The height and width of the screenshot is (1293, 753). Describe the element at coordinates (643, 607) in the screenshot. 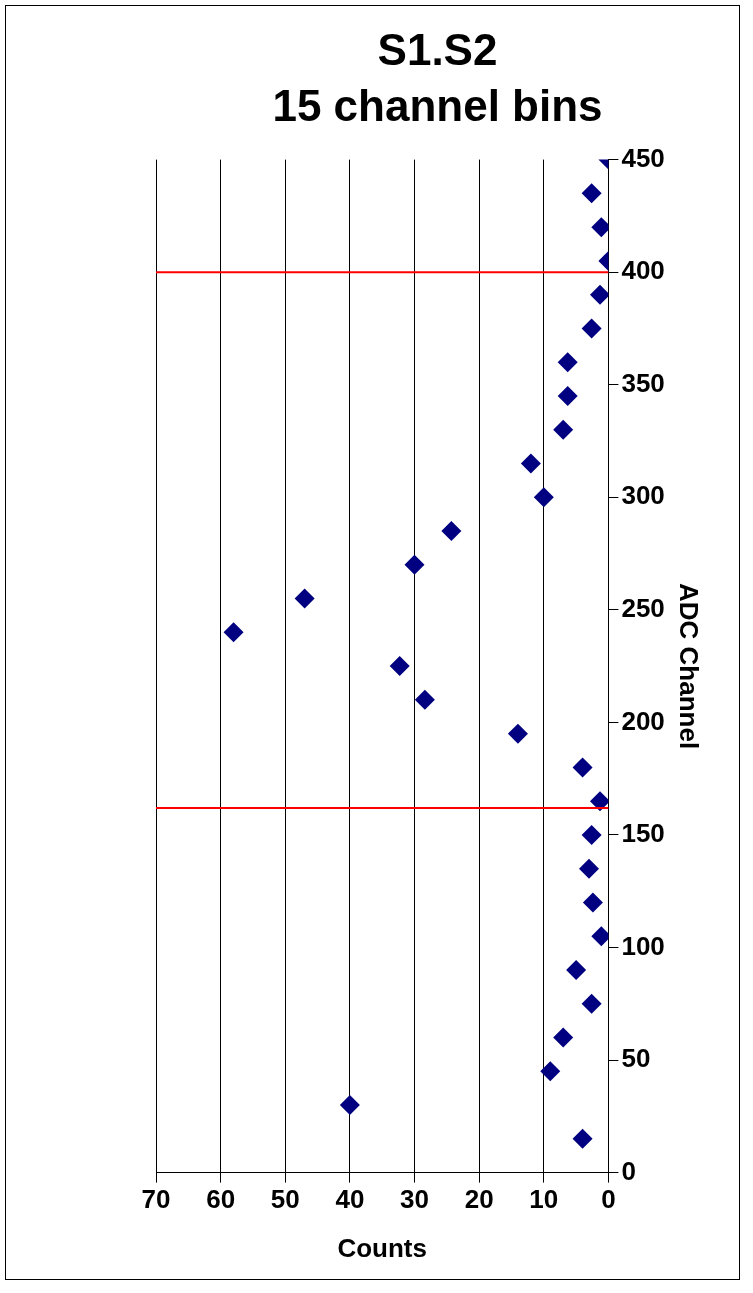

I see `y-tick-label: 250` at that location.